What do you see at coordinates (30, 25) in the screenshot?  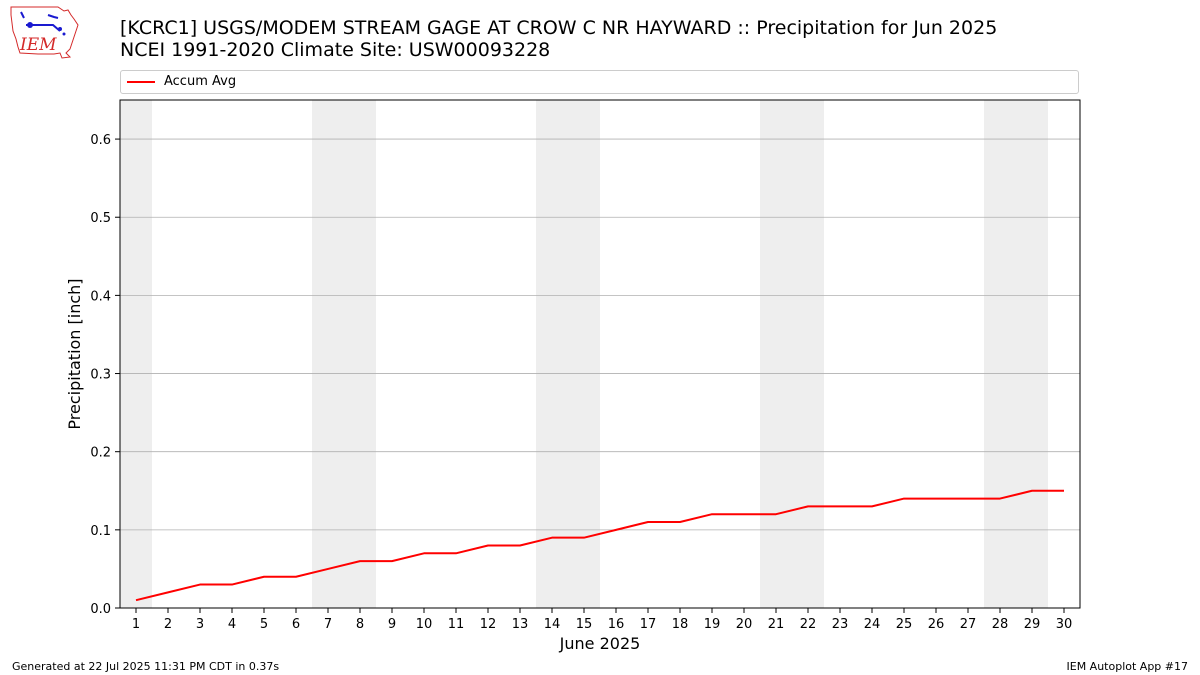 I see `station-dot-icon` at bounding box center [30, 25].